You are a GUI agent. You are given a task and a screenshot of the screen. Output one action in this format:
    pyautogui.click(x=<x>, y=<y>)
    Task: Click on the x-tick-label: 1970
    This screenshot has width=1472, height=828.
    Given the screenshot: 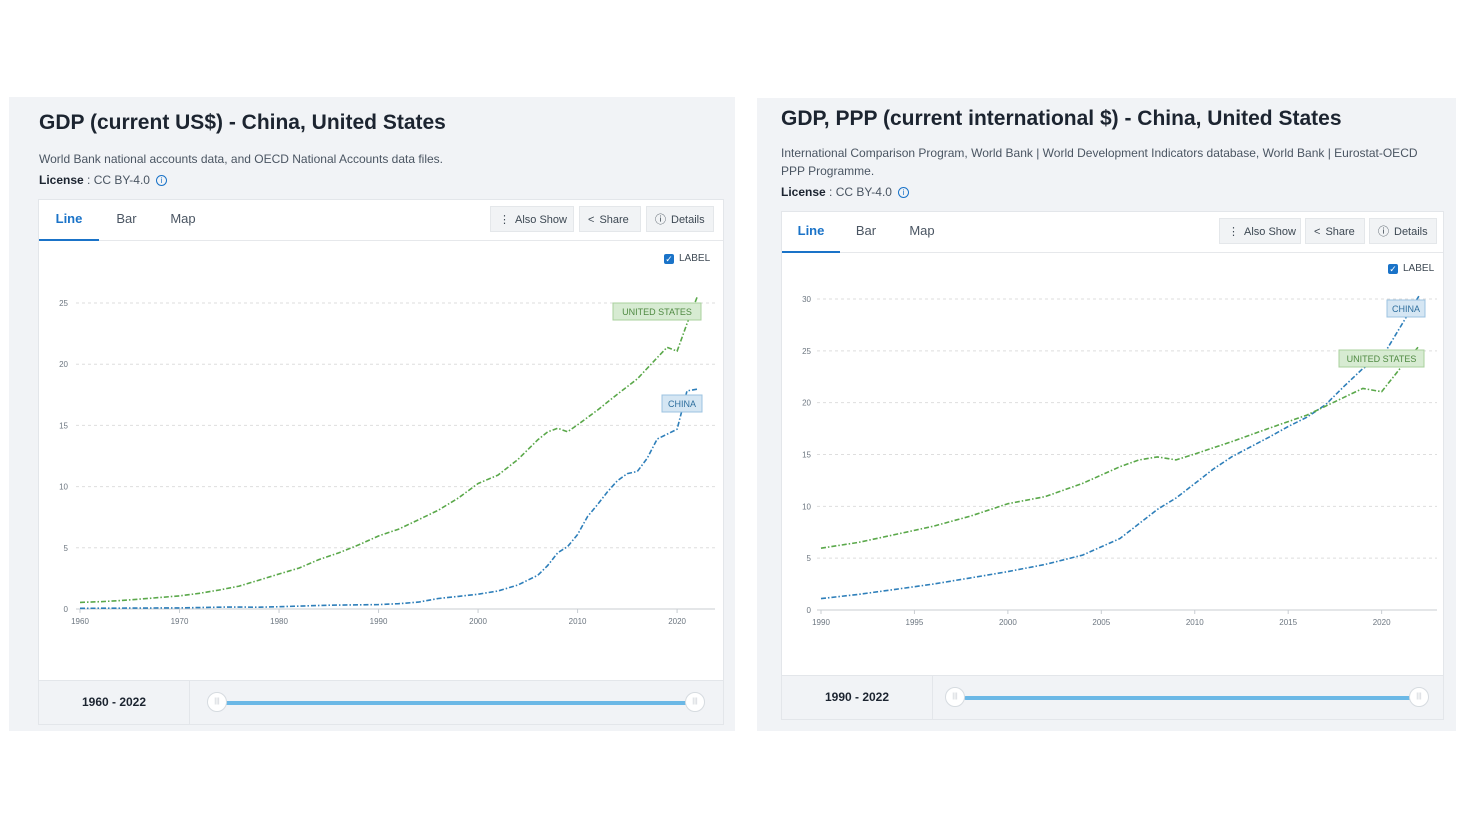 What is the action you would take?
    pyautogui.click(x=180, y=621)
    